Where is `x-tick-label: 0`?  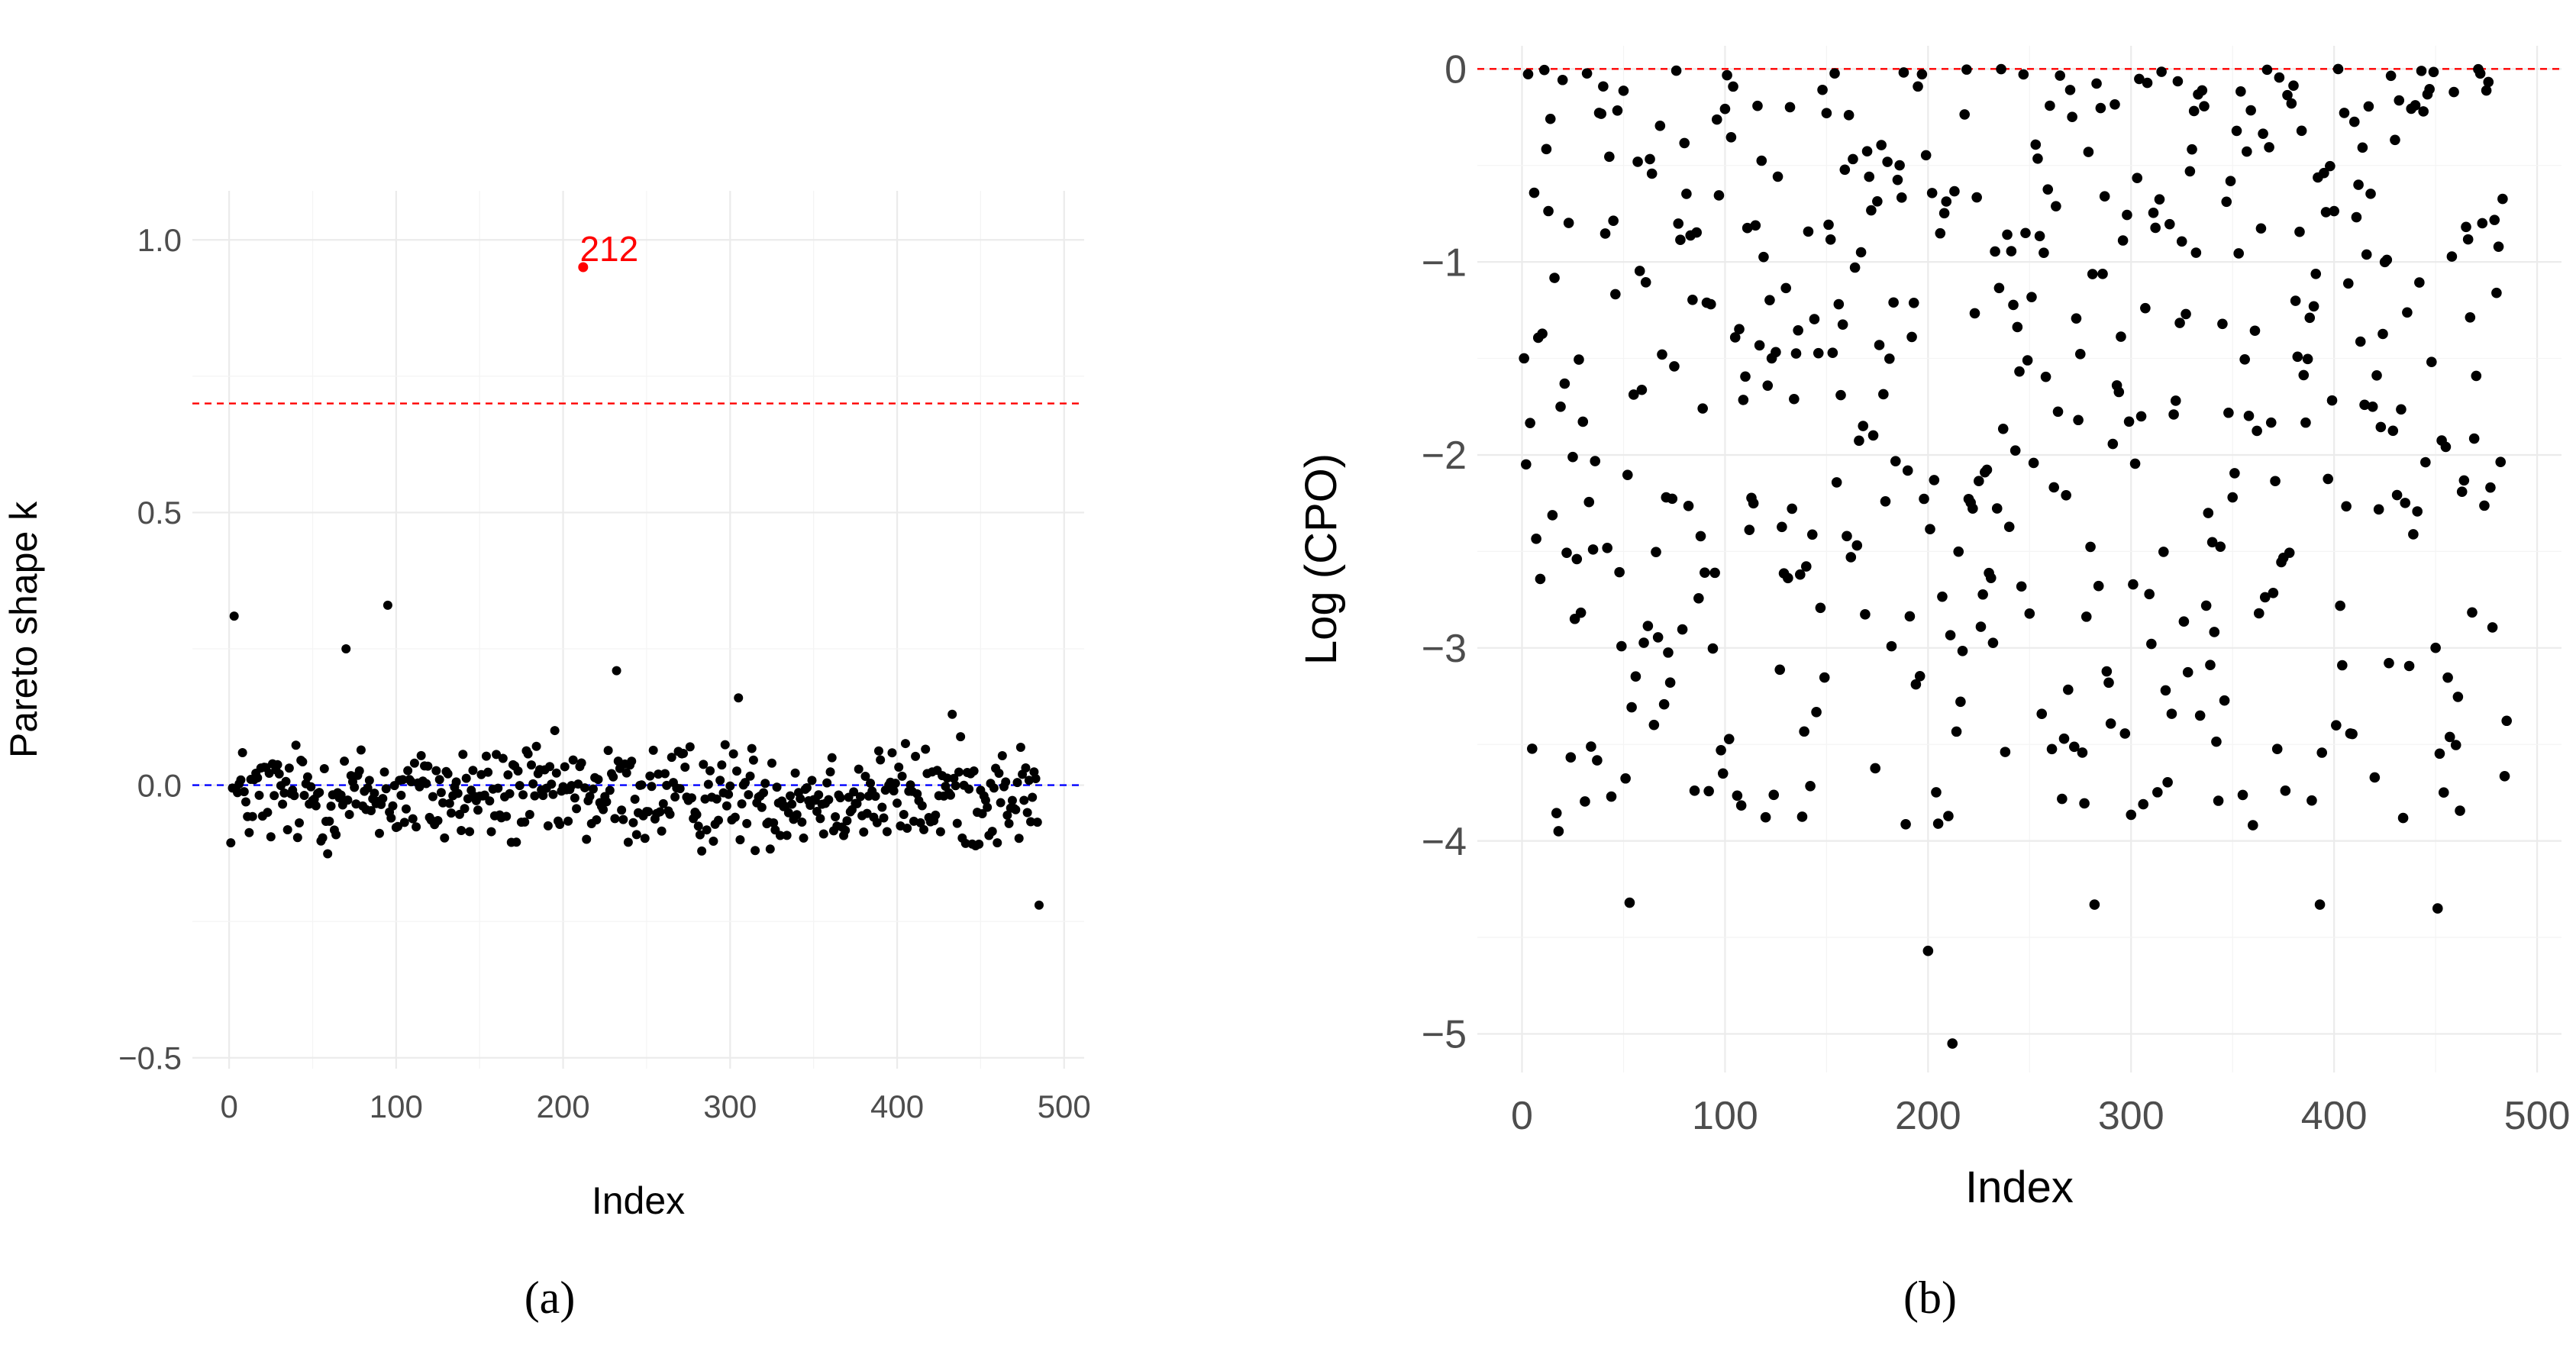 x-tick-label: 0 is located at coordinates (228, 1106).